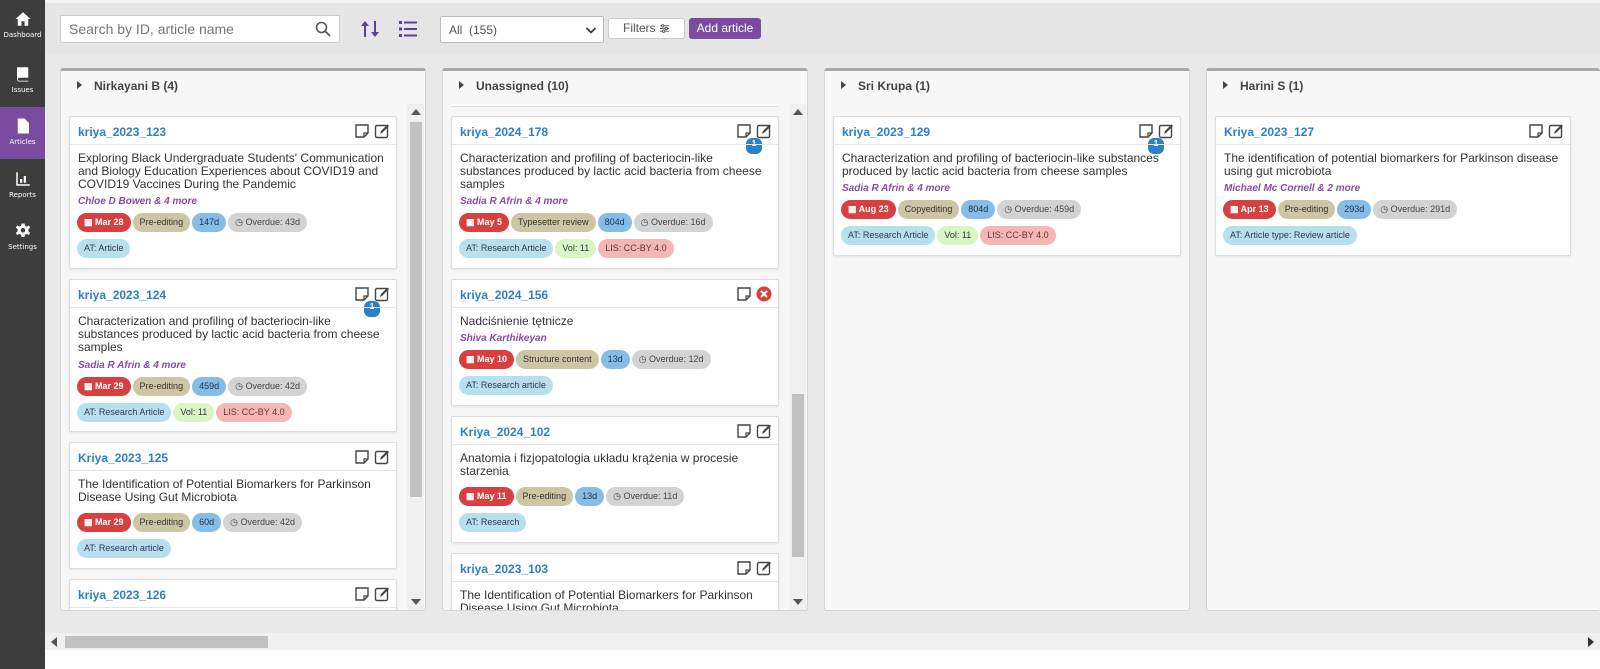  I want to click on overdue-badge: ◷ Overdue: 459d, so click(1039, 209).